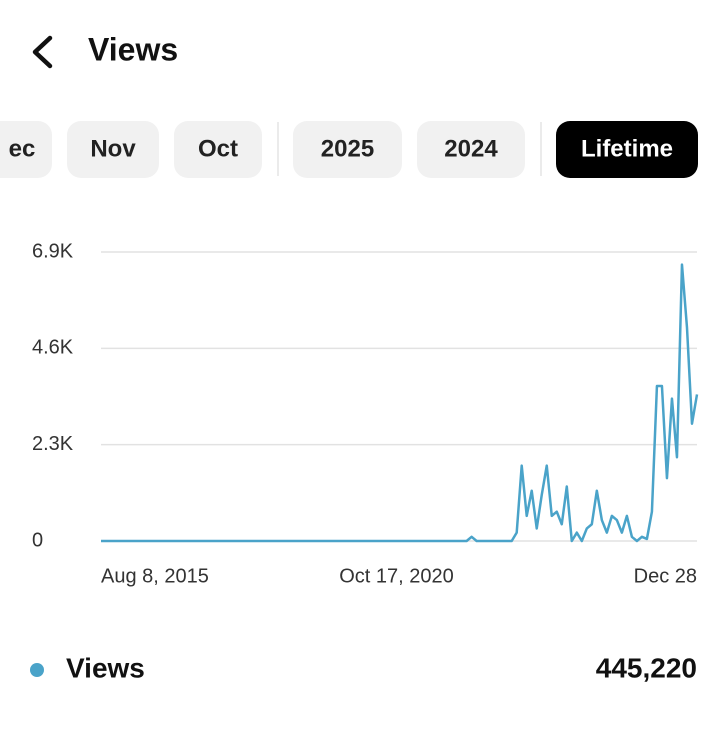  Describe the element at coordinates (396, 576) in the screenshot. I see `x-tick-label: Oct 17, 2020` at that location.